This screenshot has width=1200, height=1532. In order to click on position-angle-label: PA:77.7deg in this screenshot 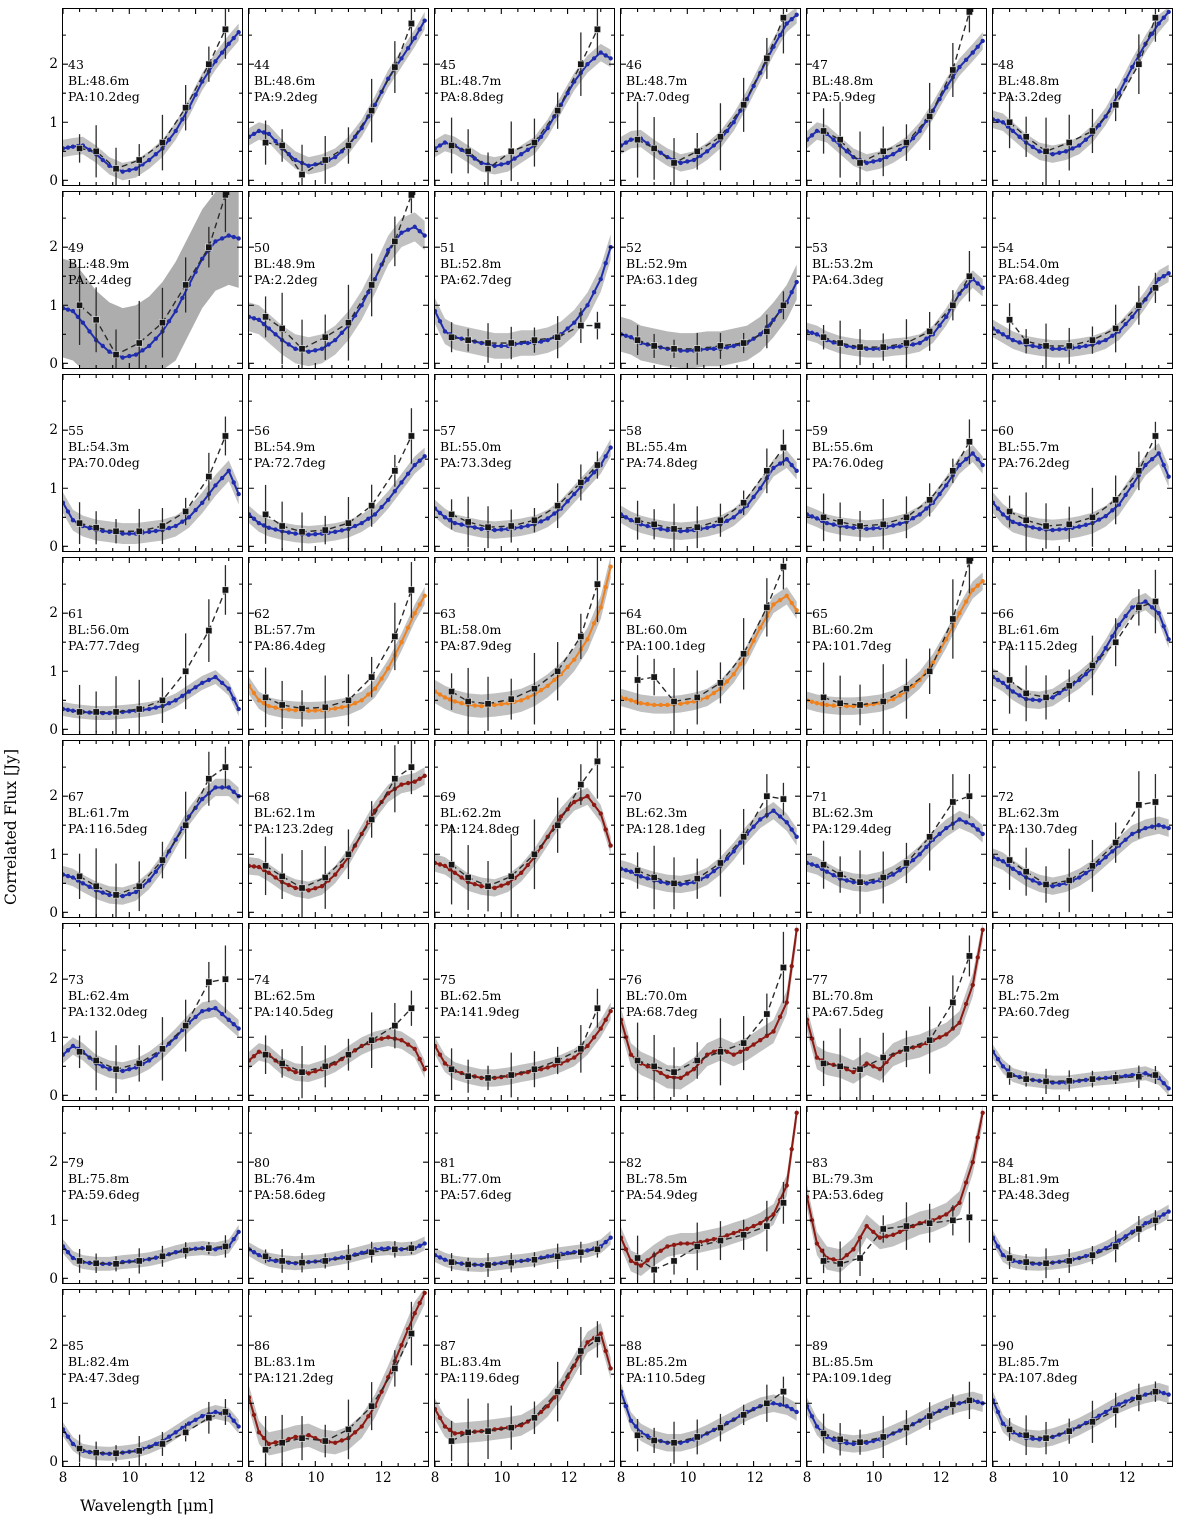, I will do `click(104, 645)`.